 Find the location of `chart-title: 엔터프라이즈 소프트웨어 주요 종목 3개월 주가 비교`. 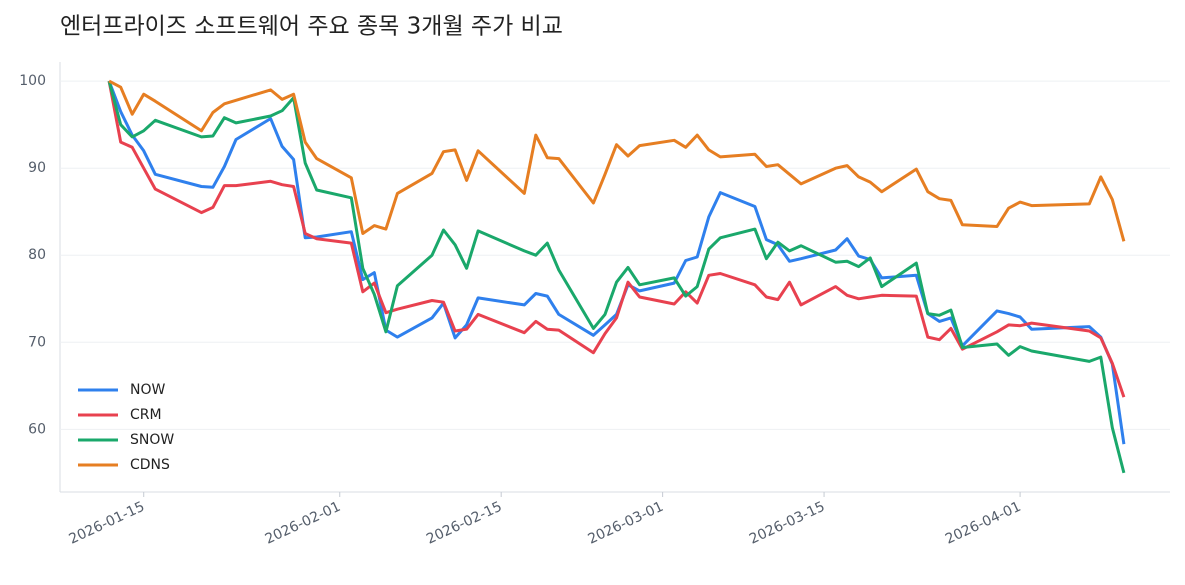

chart-title: 엔터프라이즈 소프트웨어 주요 종목 3개월 주가 비교 is located at coordinates (311, 27).